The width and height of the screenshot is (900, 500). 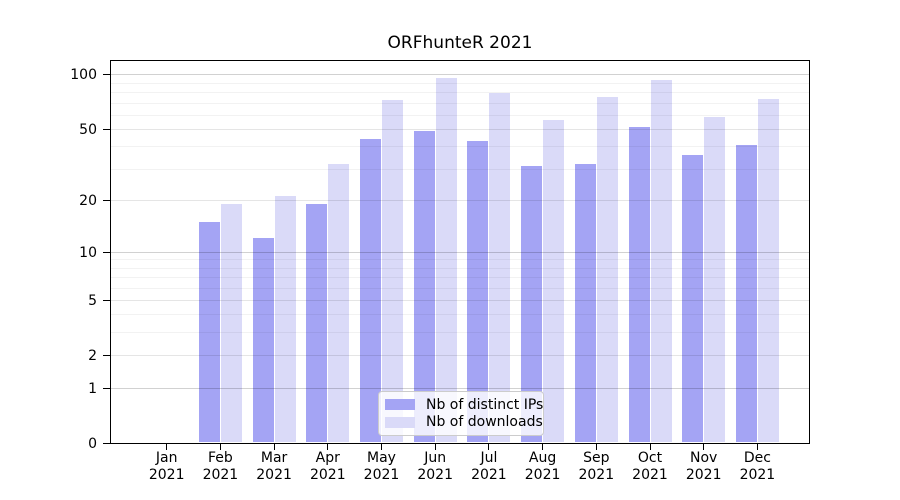 What do you see at coordinates (92, 355) in the screenshot?
I see `y-tick-label-2: 2` at bounding box center [92, 355].